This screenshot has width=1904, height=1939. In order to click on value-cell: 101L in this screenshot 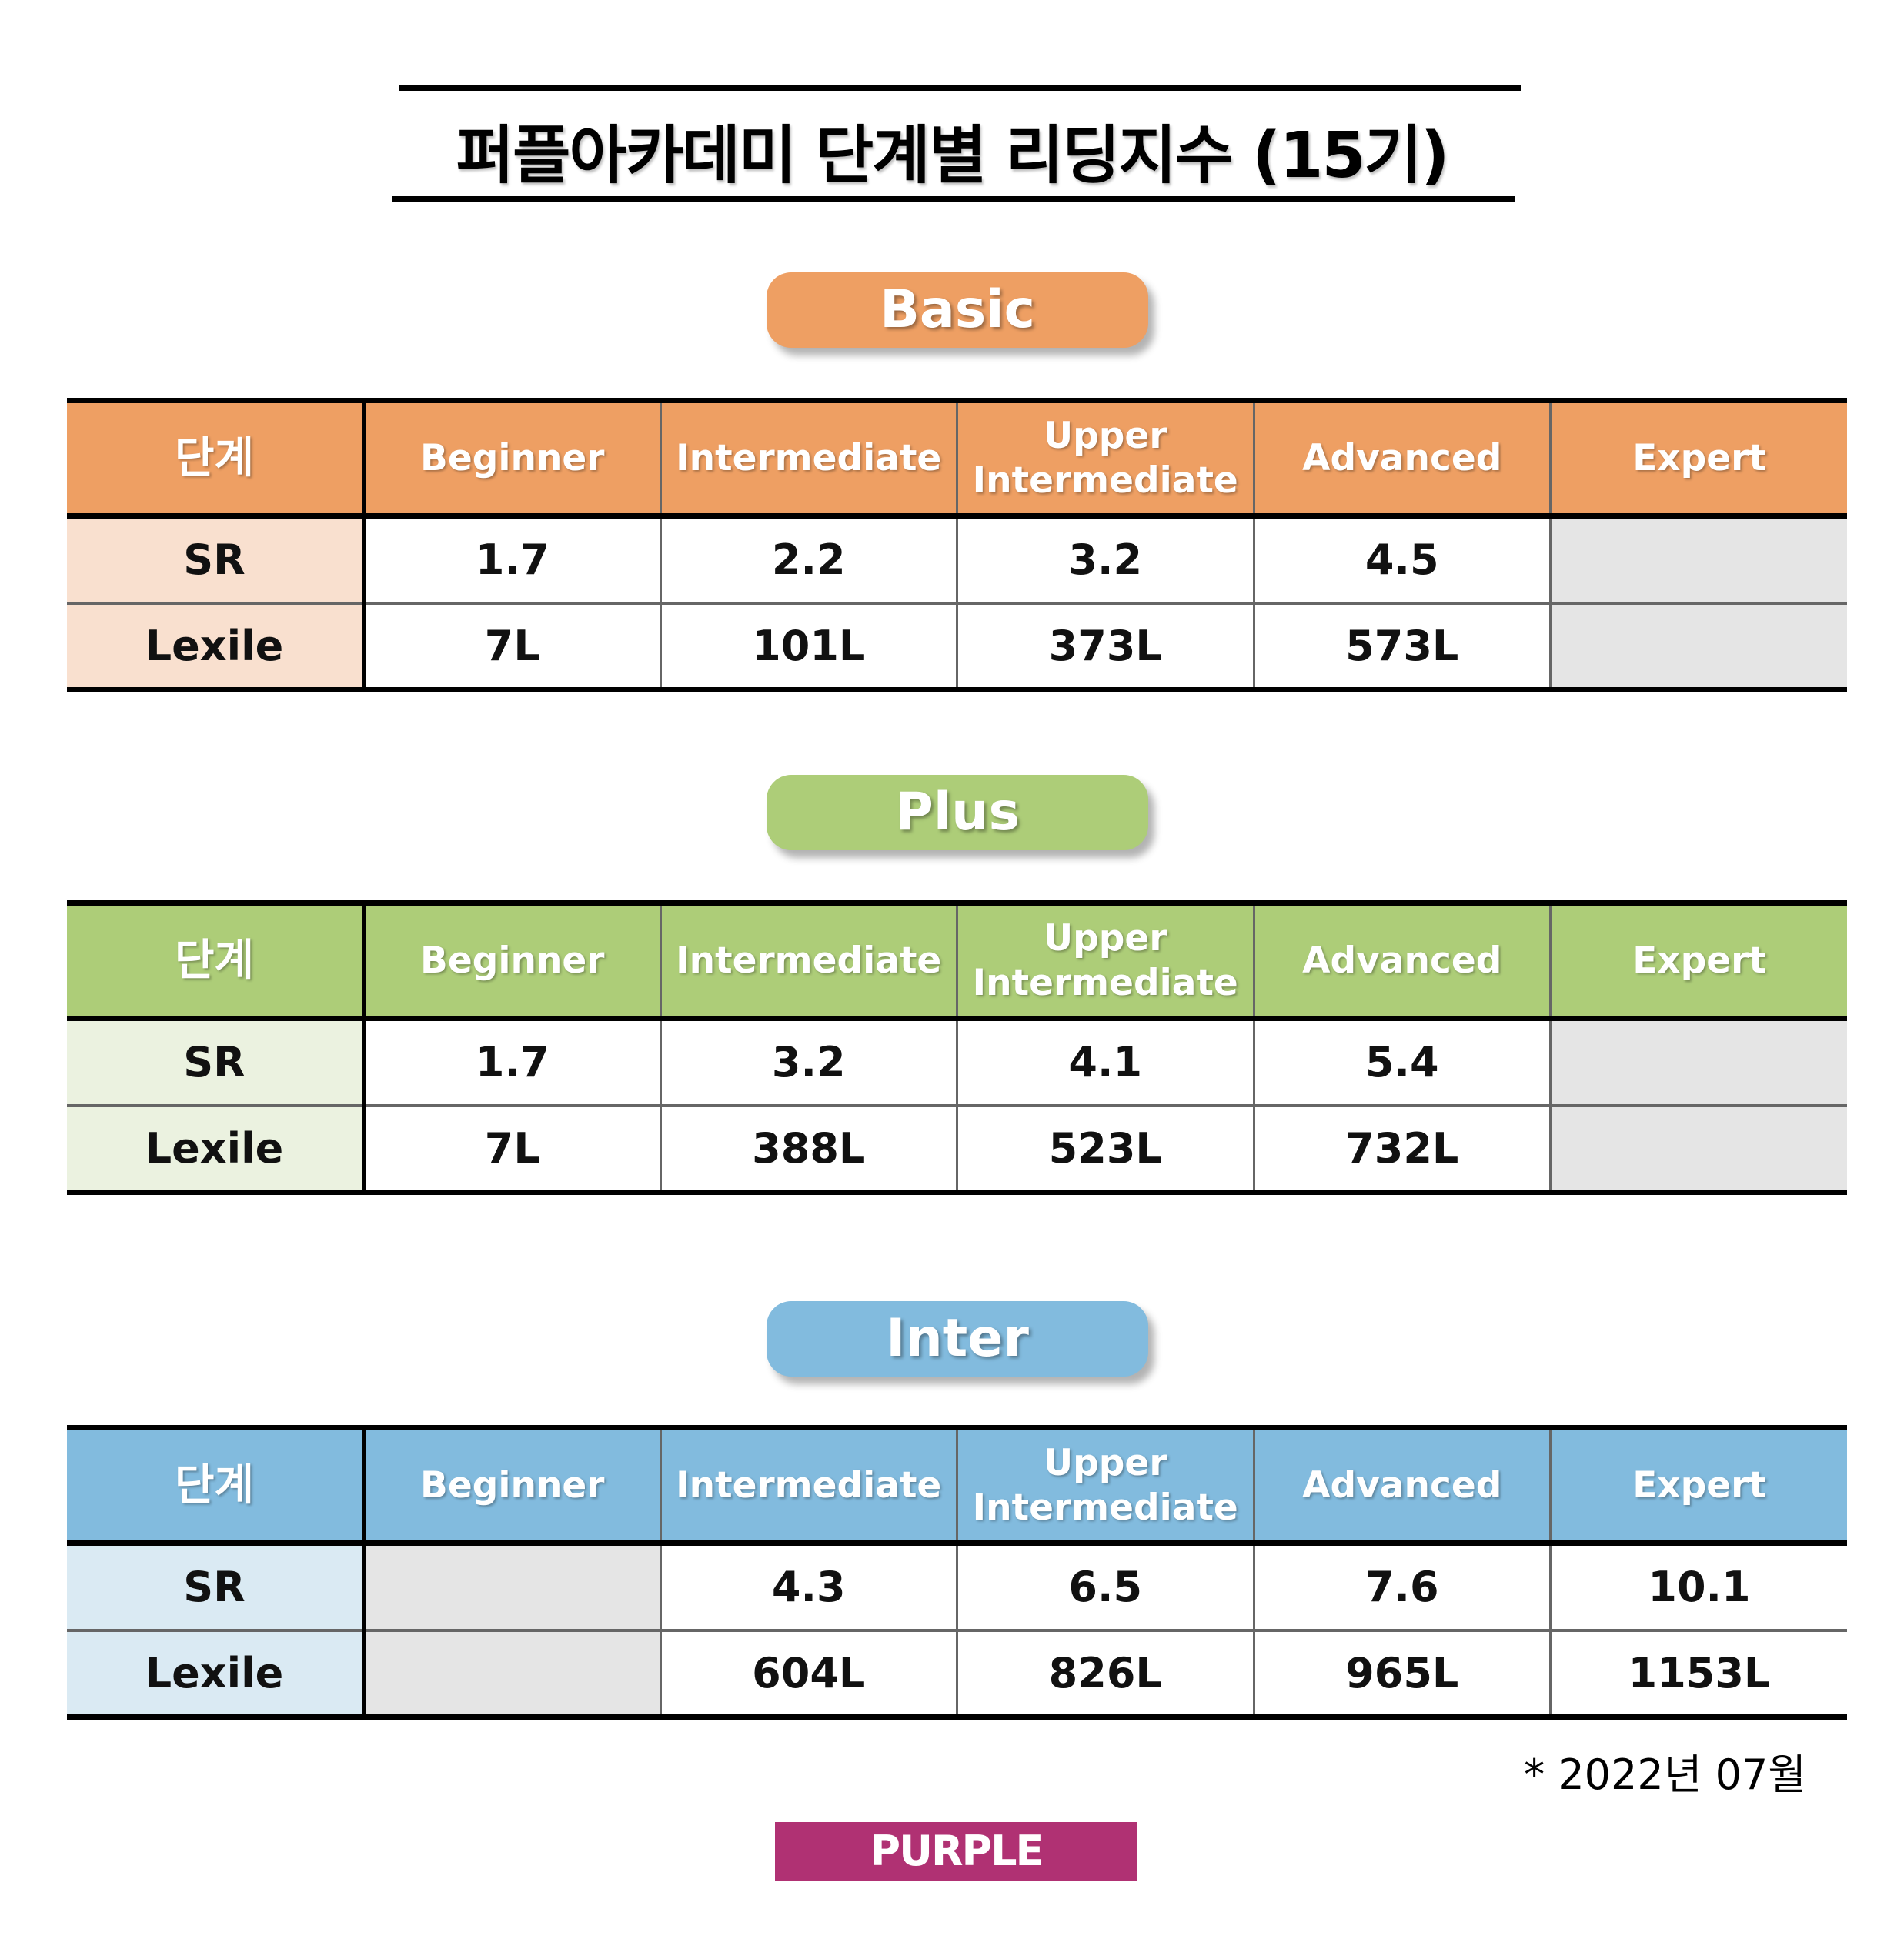, I will do `click(809, 646)`.